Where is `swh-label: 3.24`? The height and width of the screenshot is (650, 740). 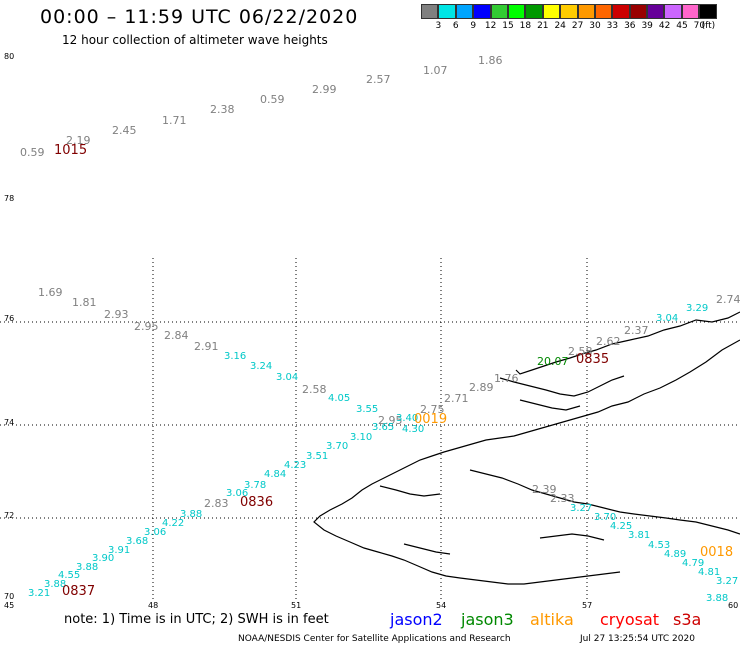 swh-label: 3.24 is located at coordinates (261, 366).